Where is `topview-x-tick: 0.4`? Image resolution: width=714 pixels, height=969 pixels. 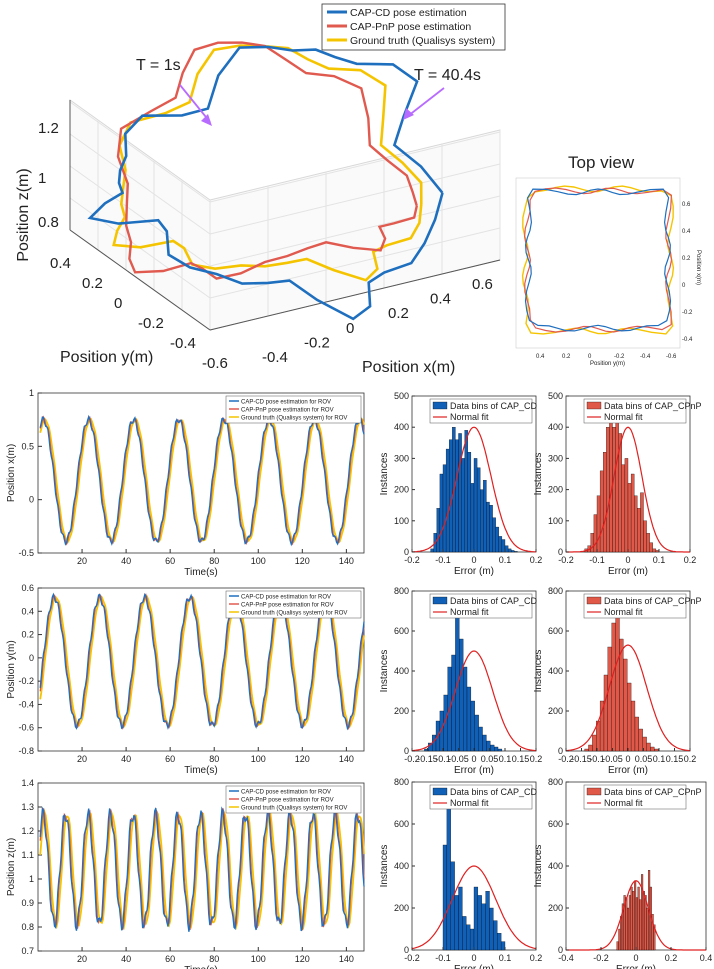
topview-x-tick: 0.4 is located at coordinates (540, 357).